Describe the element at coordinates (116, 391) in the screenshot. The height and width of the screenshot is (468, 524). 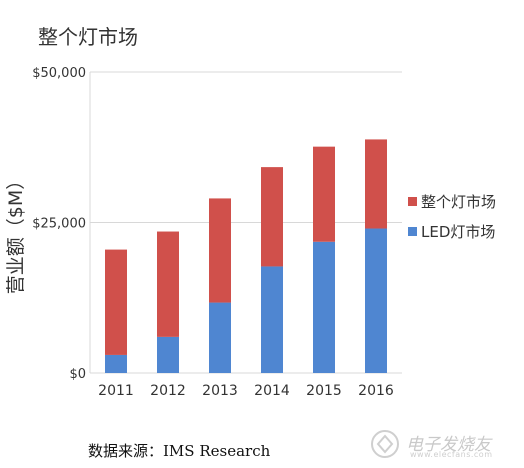
I see `x-tick-label: 2011` at that location.